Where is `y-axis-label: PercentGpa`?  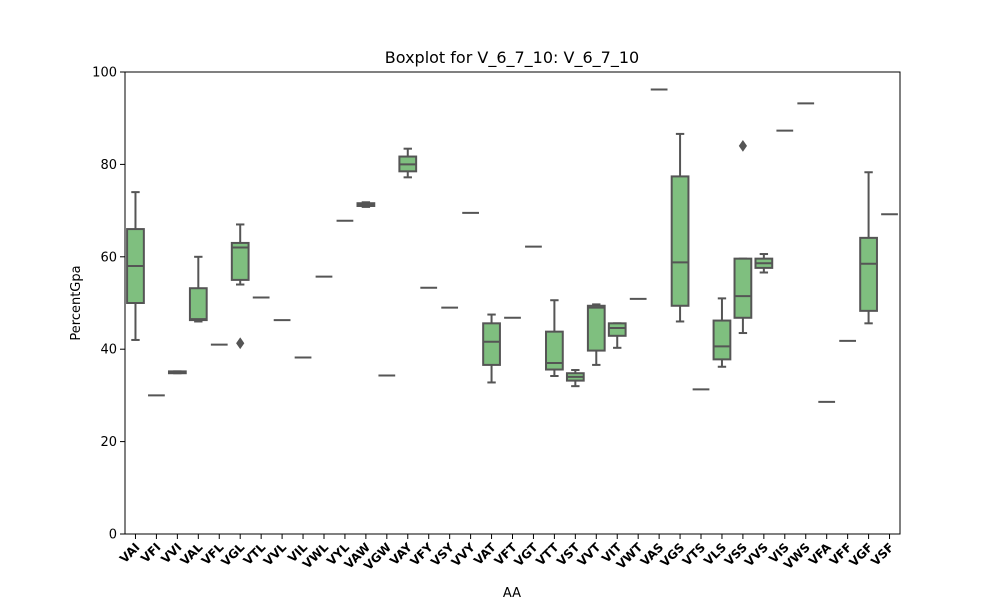
y-axis-label: PercentGpa is located at coordinates (76, 302).